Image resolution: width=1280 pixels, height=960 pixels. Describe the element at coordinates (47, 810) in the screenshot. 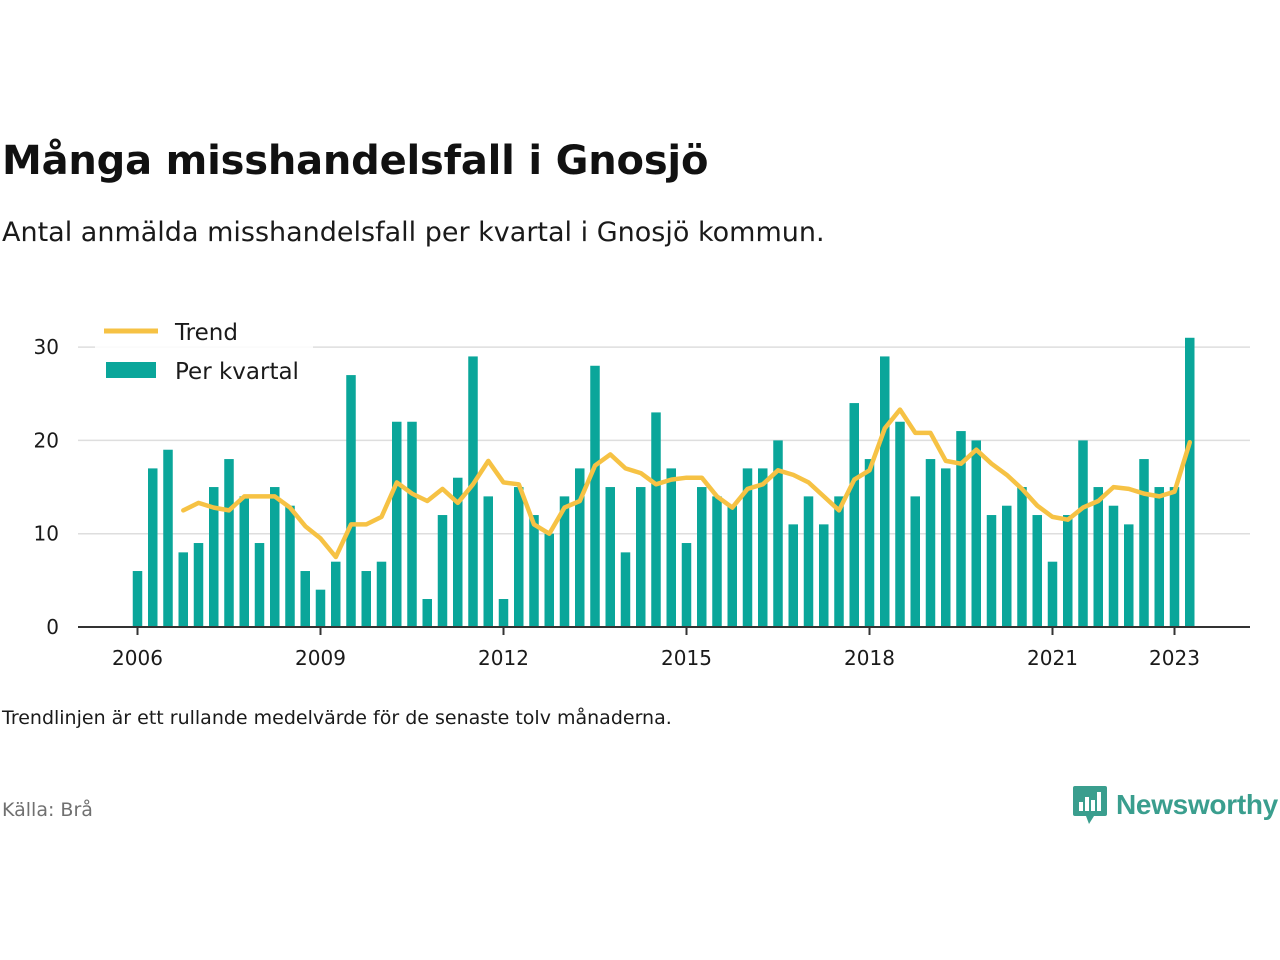

I see `source-label: Källa: Brå` at that location.